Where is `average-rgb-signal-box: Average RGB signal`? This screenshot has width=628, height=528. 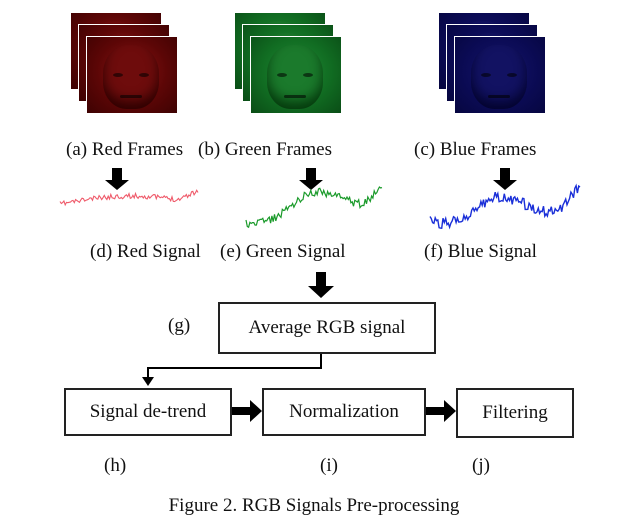 average-rgb-signal-box: Average RGB signal is located at coordinates (327, 328).